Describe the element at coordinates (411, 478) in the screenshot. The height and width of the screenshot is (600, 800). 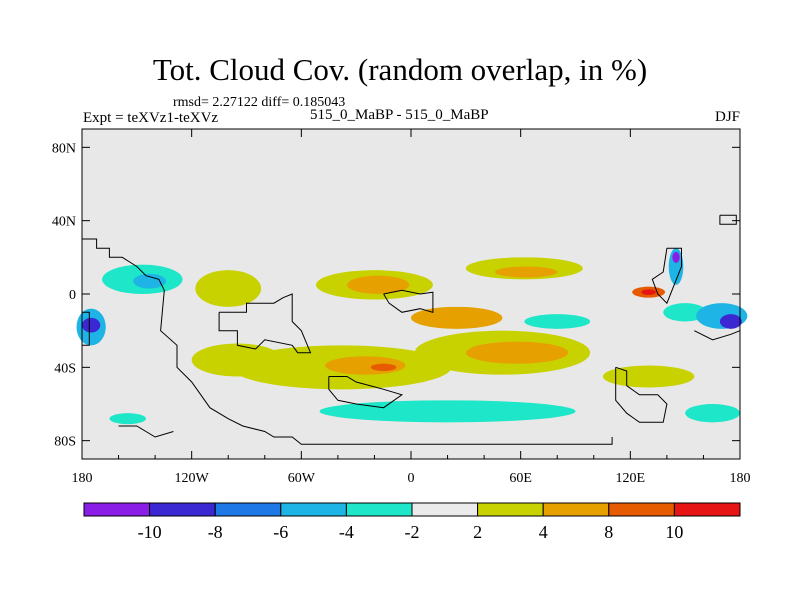
I see `x-tick-label: 0` at that location.